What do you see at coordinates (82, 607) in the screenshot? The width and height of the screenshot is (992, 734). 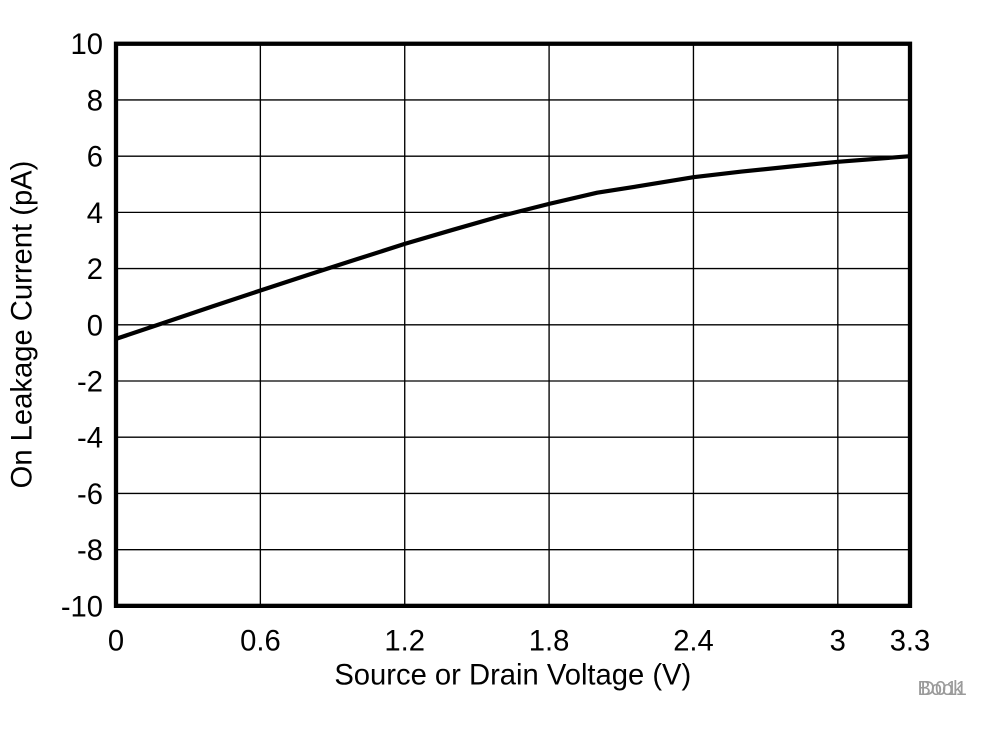 I see `svg-text: -10` at bounding box center [82, 607].